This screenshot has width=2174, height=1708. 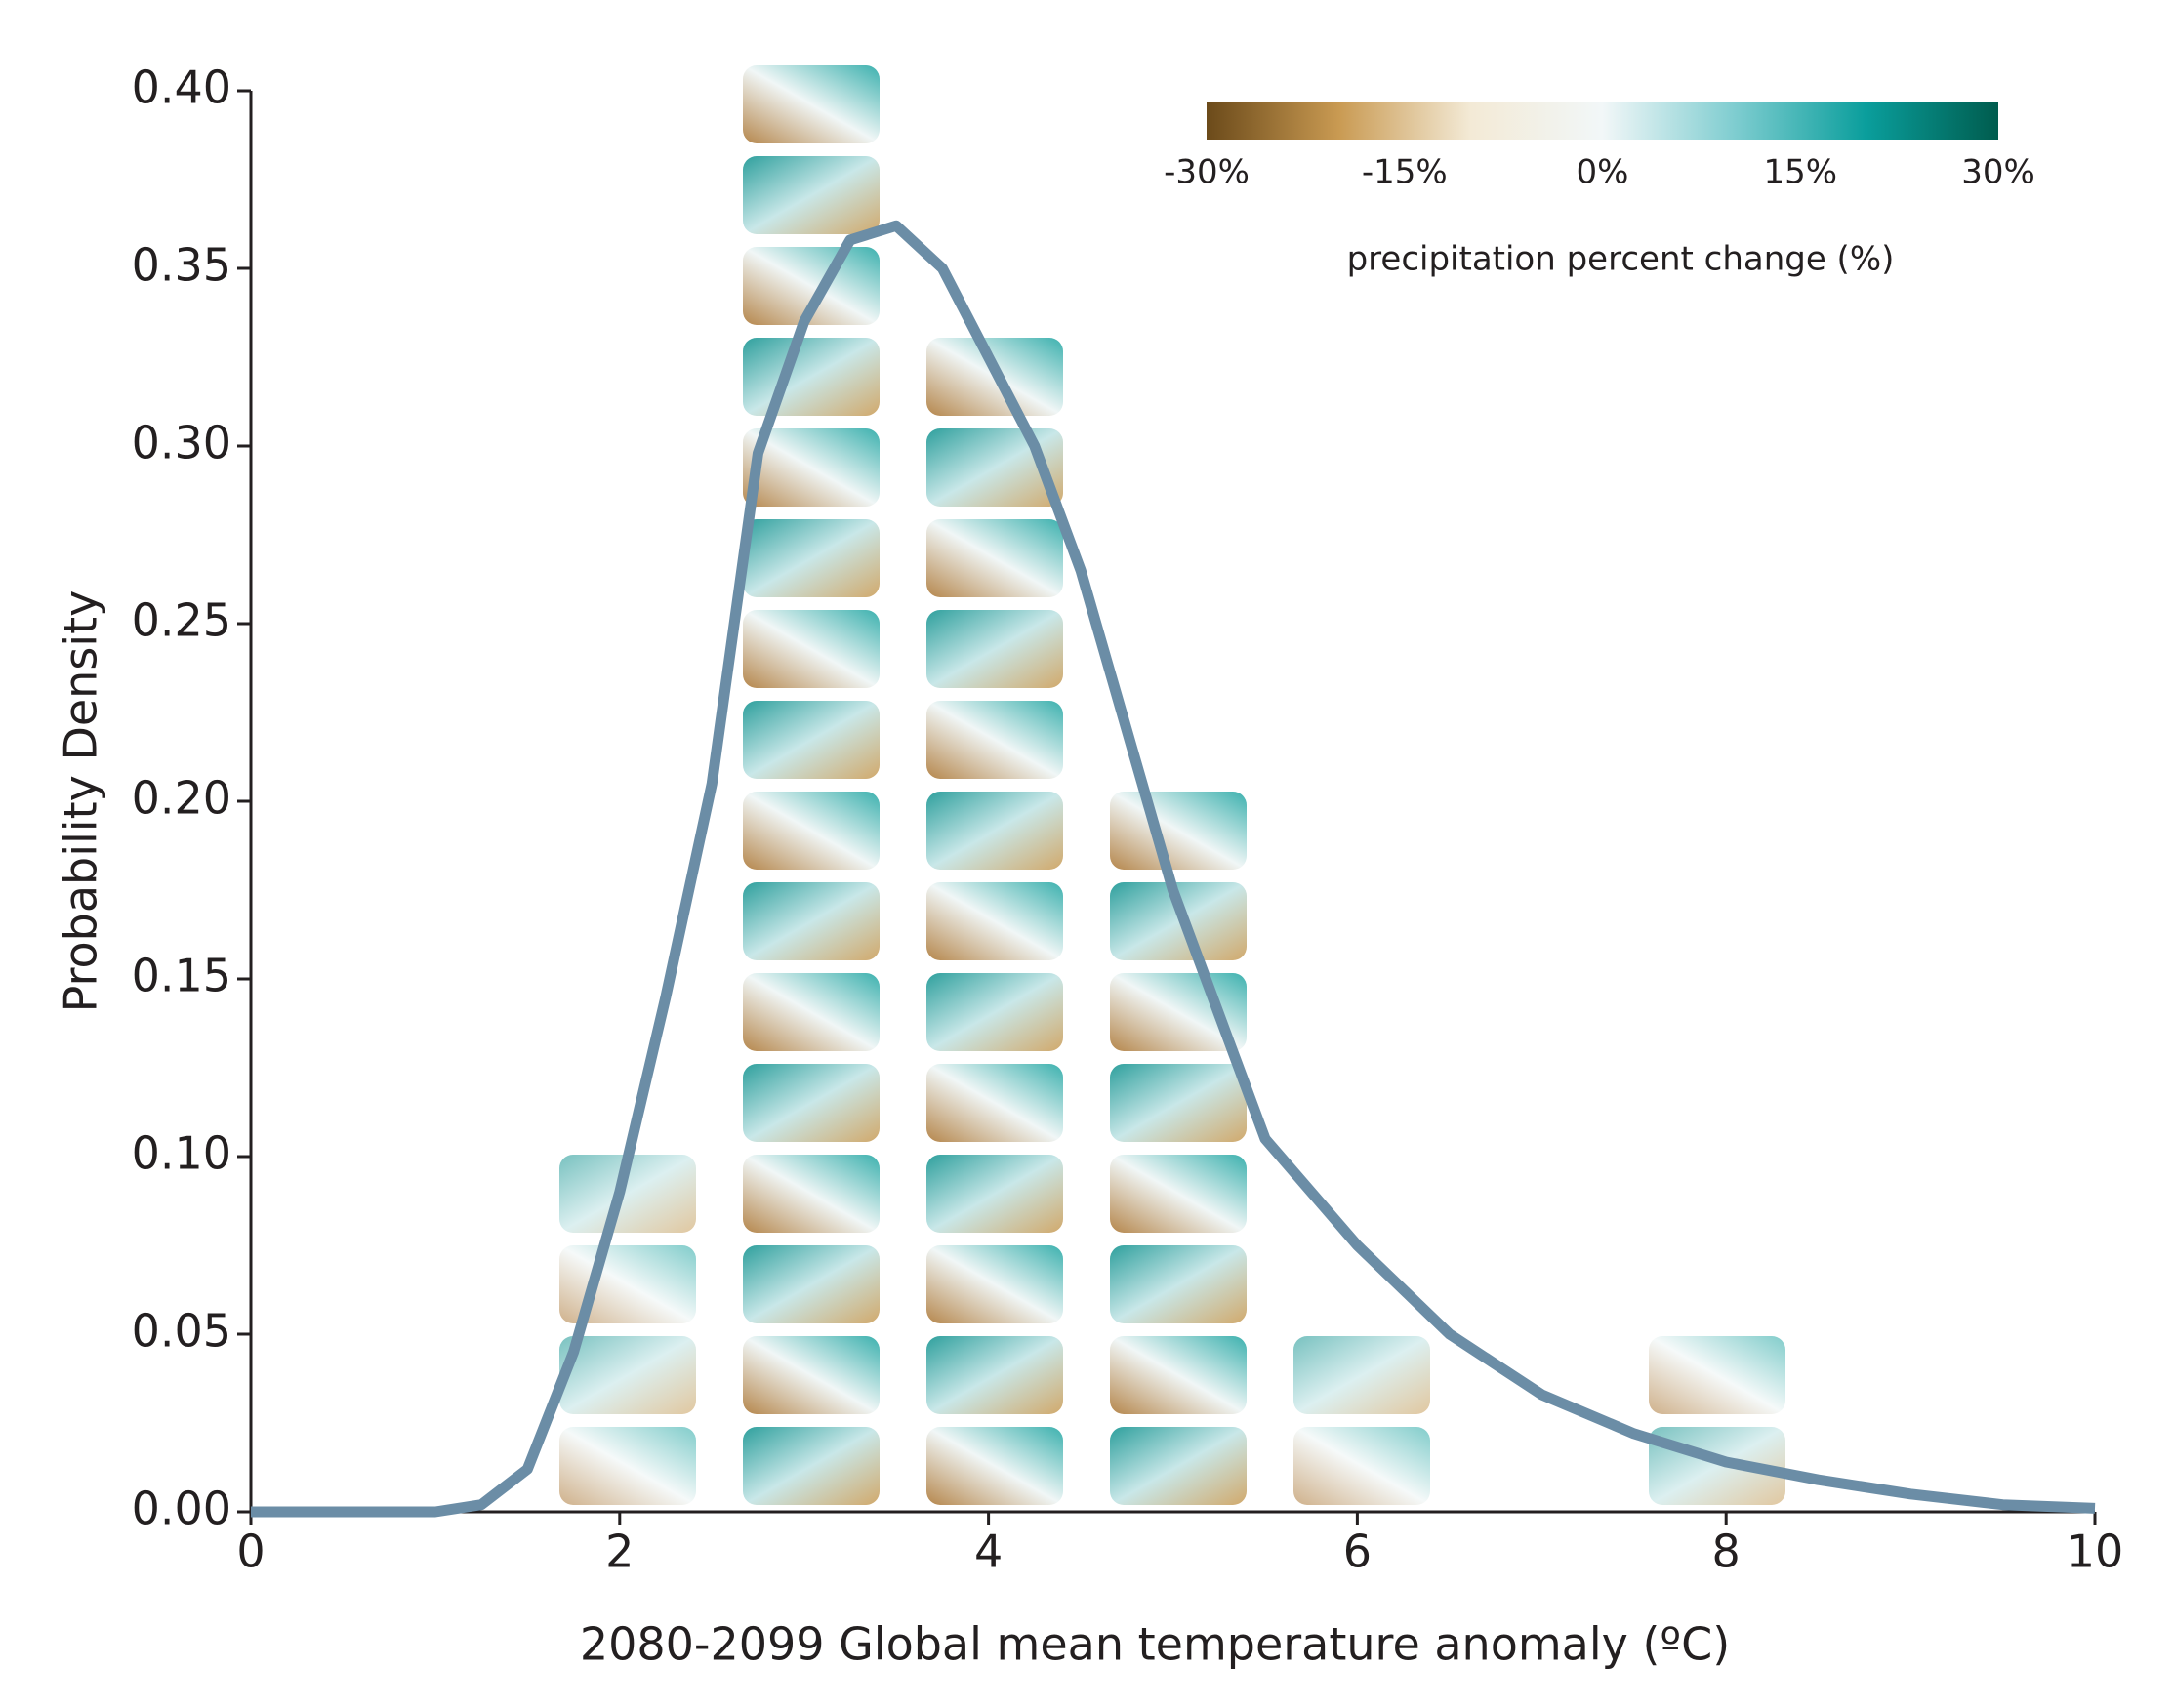 What do you see at coordinates (1800, 172) in the screenshot?
I see `colorbar-tick-label: 15%` at bounding box center [1800, 172].